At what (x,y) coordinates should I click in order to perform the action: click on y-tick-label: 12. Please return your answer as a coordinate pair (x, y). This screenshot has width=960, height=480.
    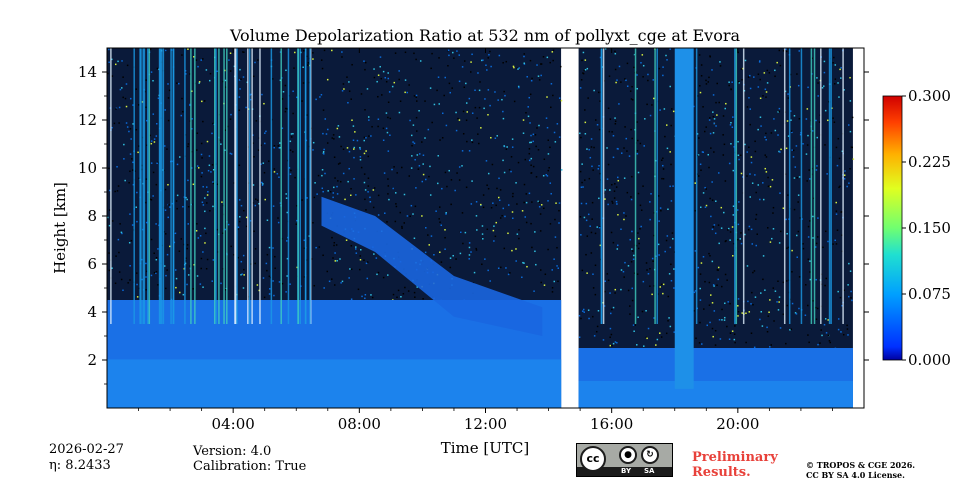
    Looking at the image, I should click on (87, 120).